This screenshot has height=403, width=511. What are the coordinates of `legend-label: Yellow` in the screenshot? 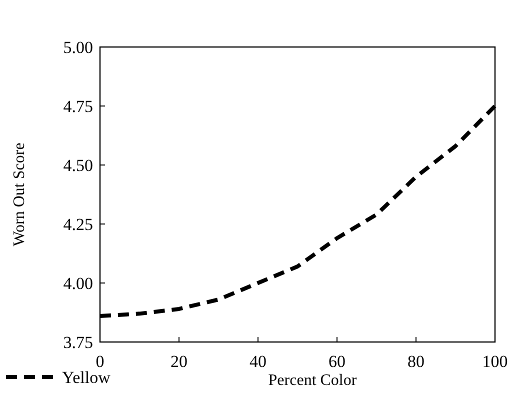 It's located at (87, 377).